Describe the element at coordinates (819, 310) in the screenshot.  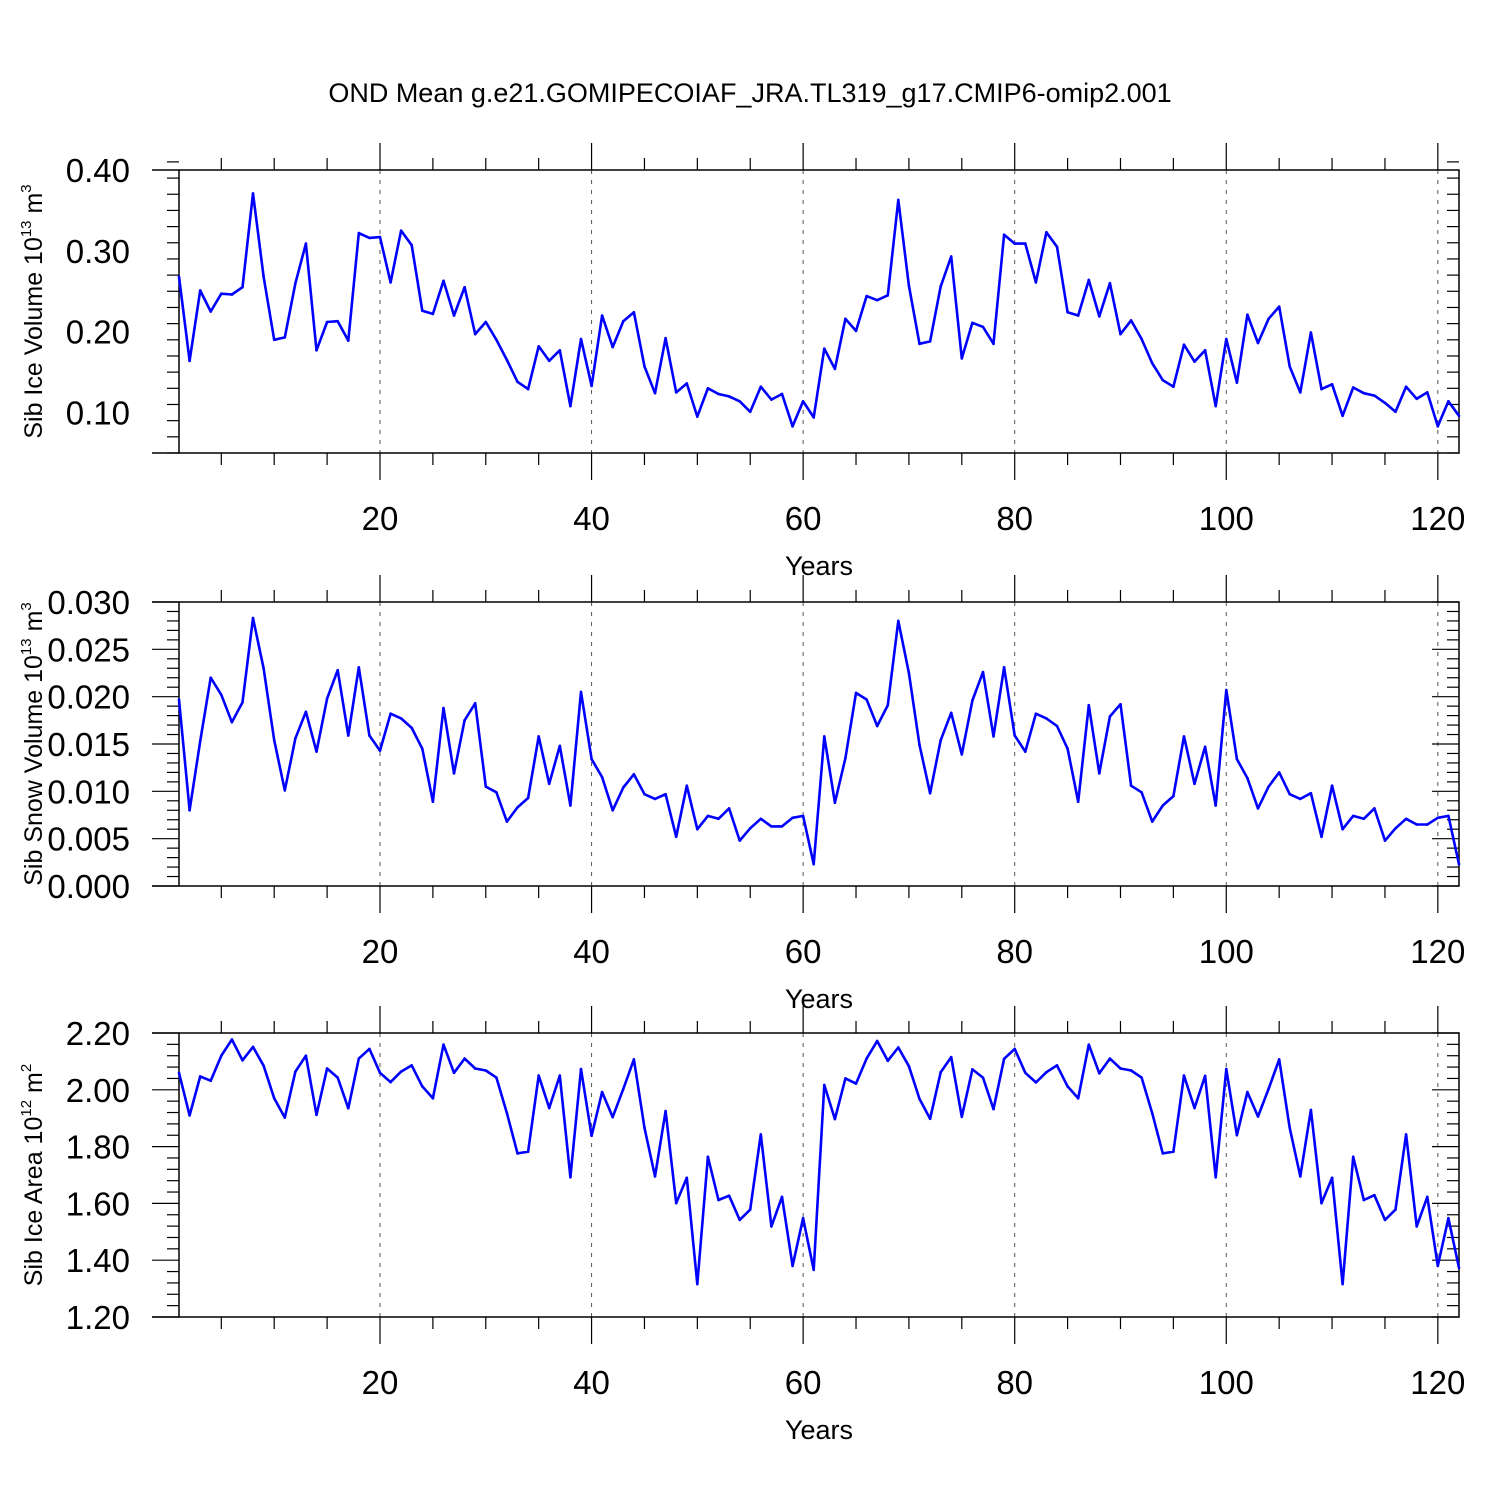
I see `series-line` at that location.